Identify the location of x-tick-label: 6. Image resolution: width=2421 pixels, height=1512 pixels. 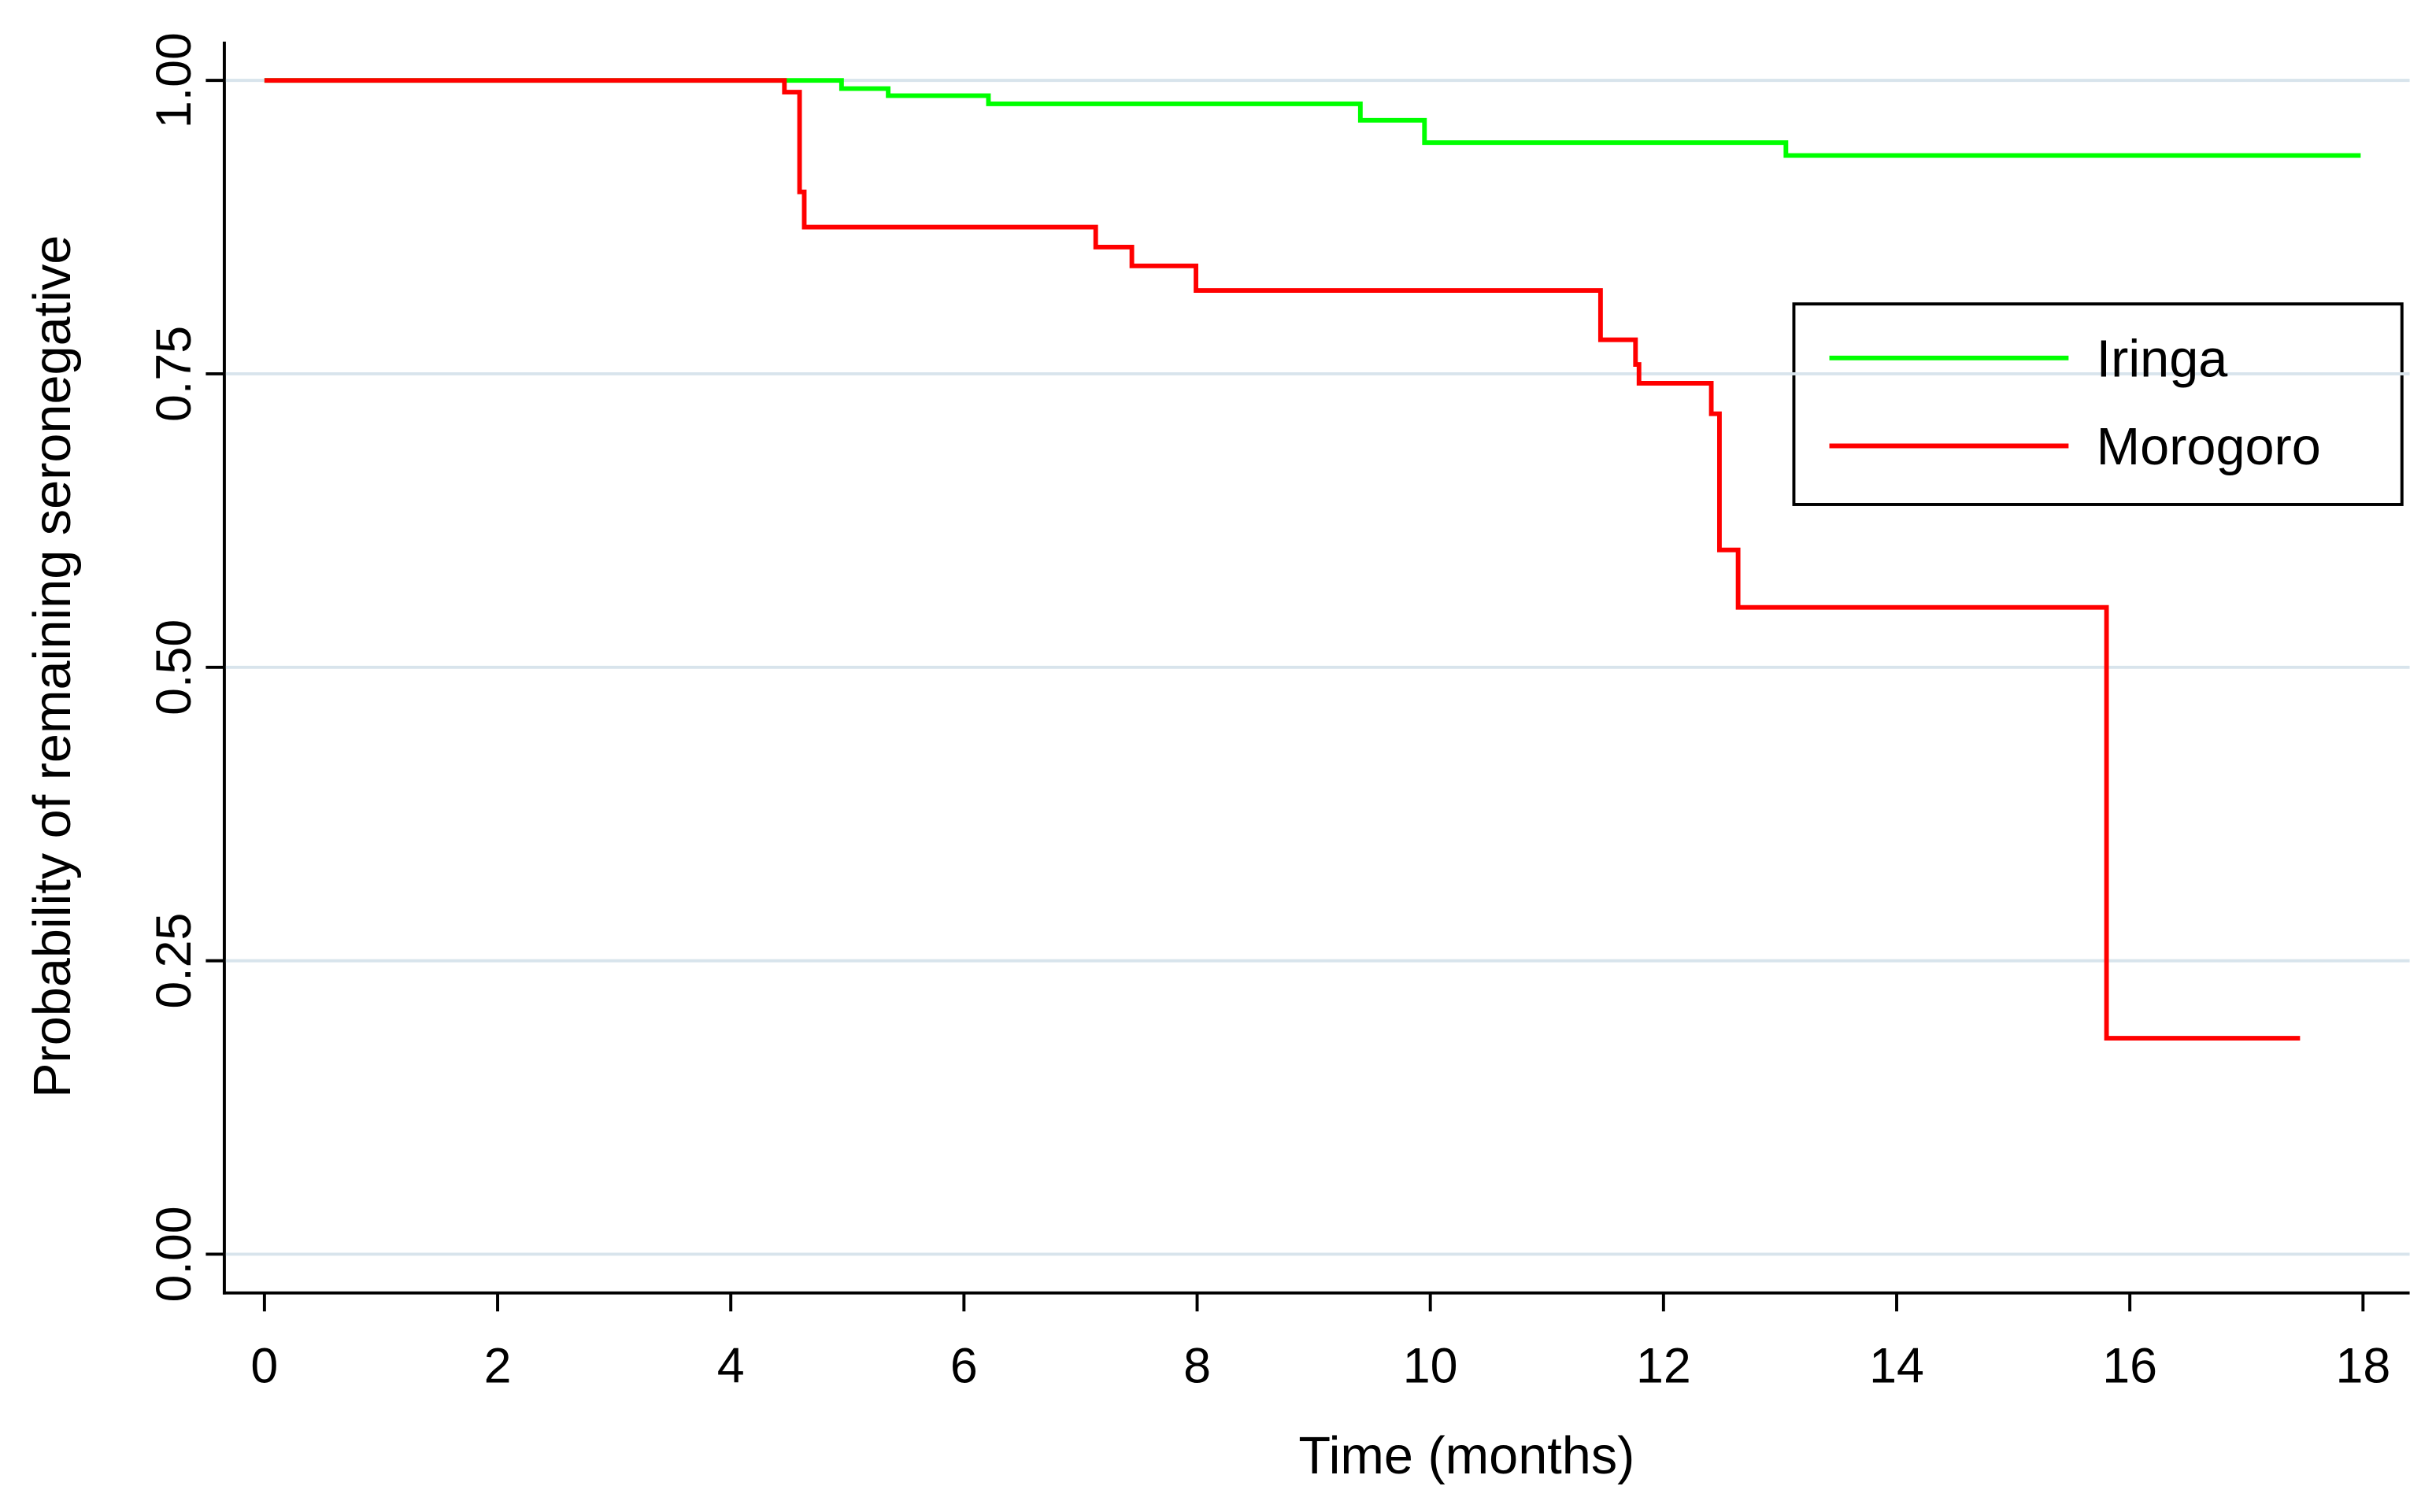
(964, 1365).